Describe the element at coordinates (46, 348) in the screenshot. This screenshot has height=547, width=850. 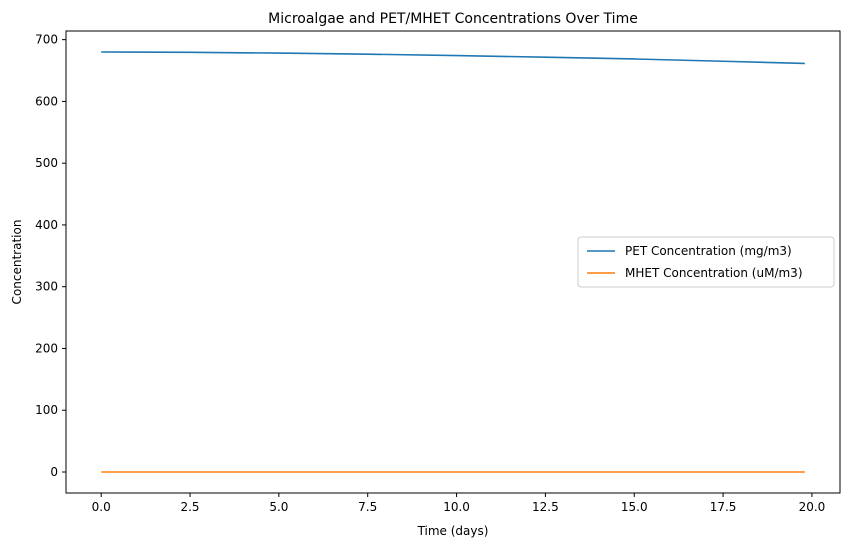
I see `y-tick-label: 200` at that location.